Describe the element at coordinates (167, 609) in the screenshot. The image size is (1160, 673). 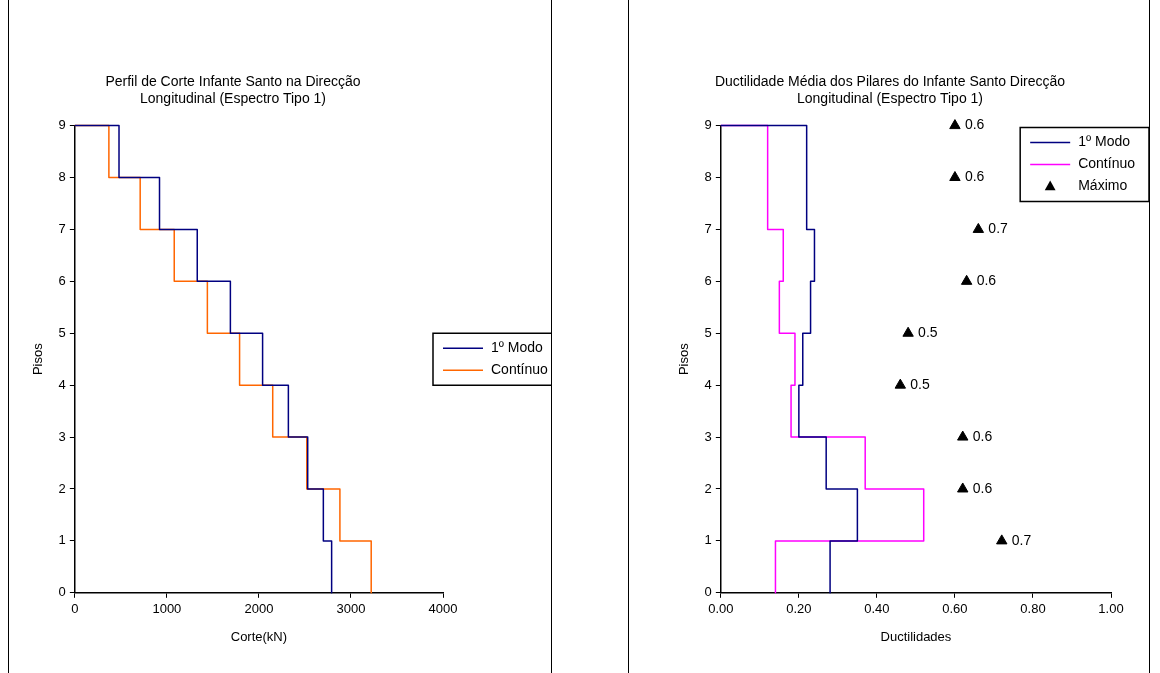
I see `x-tick-label: 1000` at that location.